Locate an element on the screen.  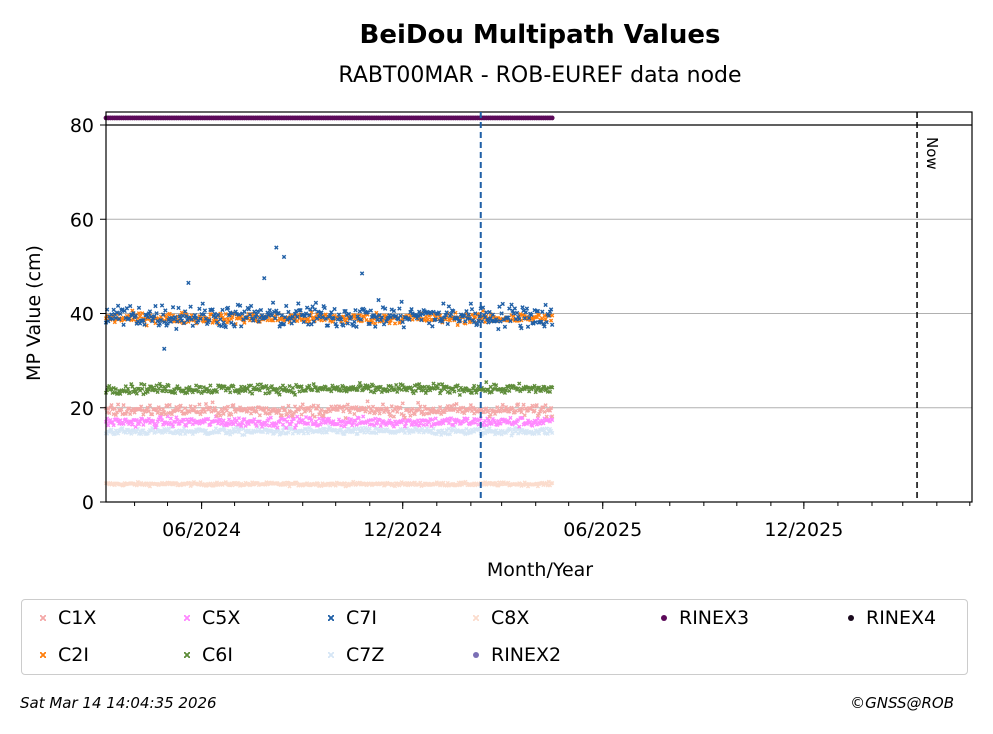
legend-marker-rinex3 is located at coordinates (664, 618).